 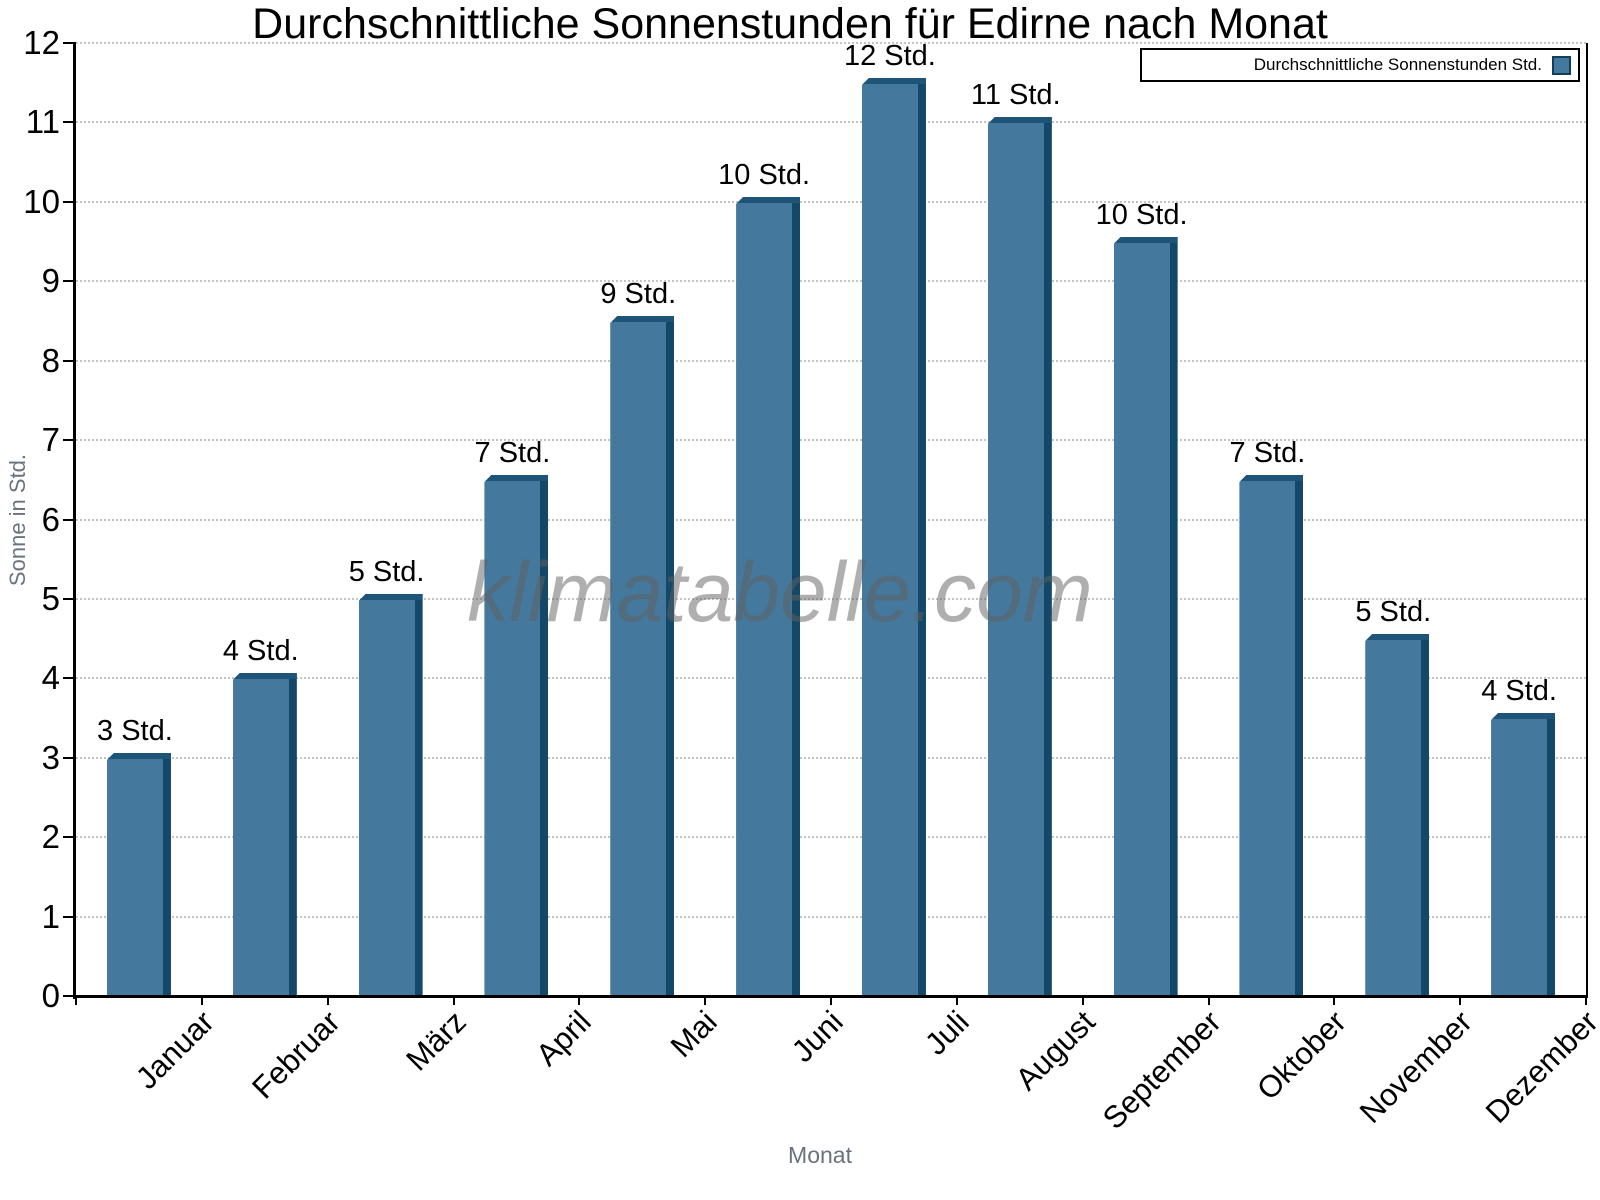 I want to click on bar-november, so click(x=1397, y=815).